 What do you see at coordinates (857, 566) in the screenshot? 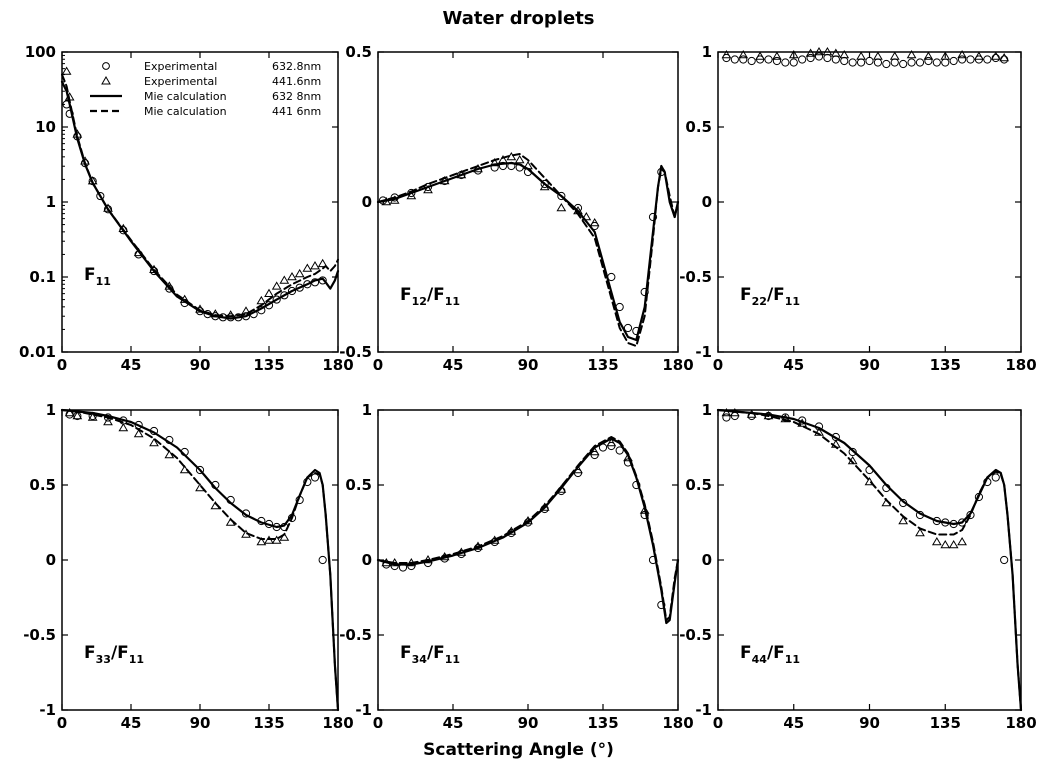
I see `panel-f44-over-f11: 0 45 90 135 180 -1 -0.5 0 0.5 1 F44/F11` at bounding box center [857, 566].